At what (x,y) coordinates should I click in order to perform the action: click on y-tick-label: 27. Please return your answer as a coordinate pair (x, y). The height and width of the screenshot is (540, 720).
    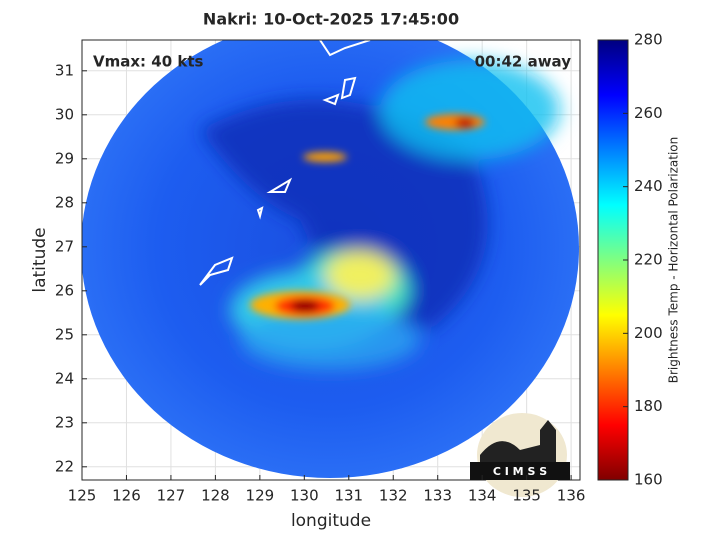
    Looking at the image, I should click on (64, 246).